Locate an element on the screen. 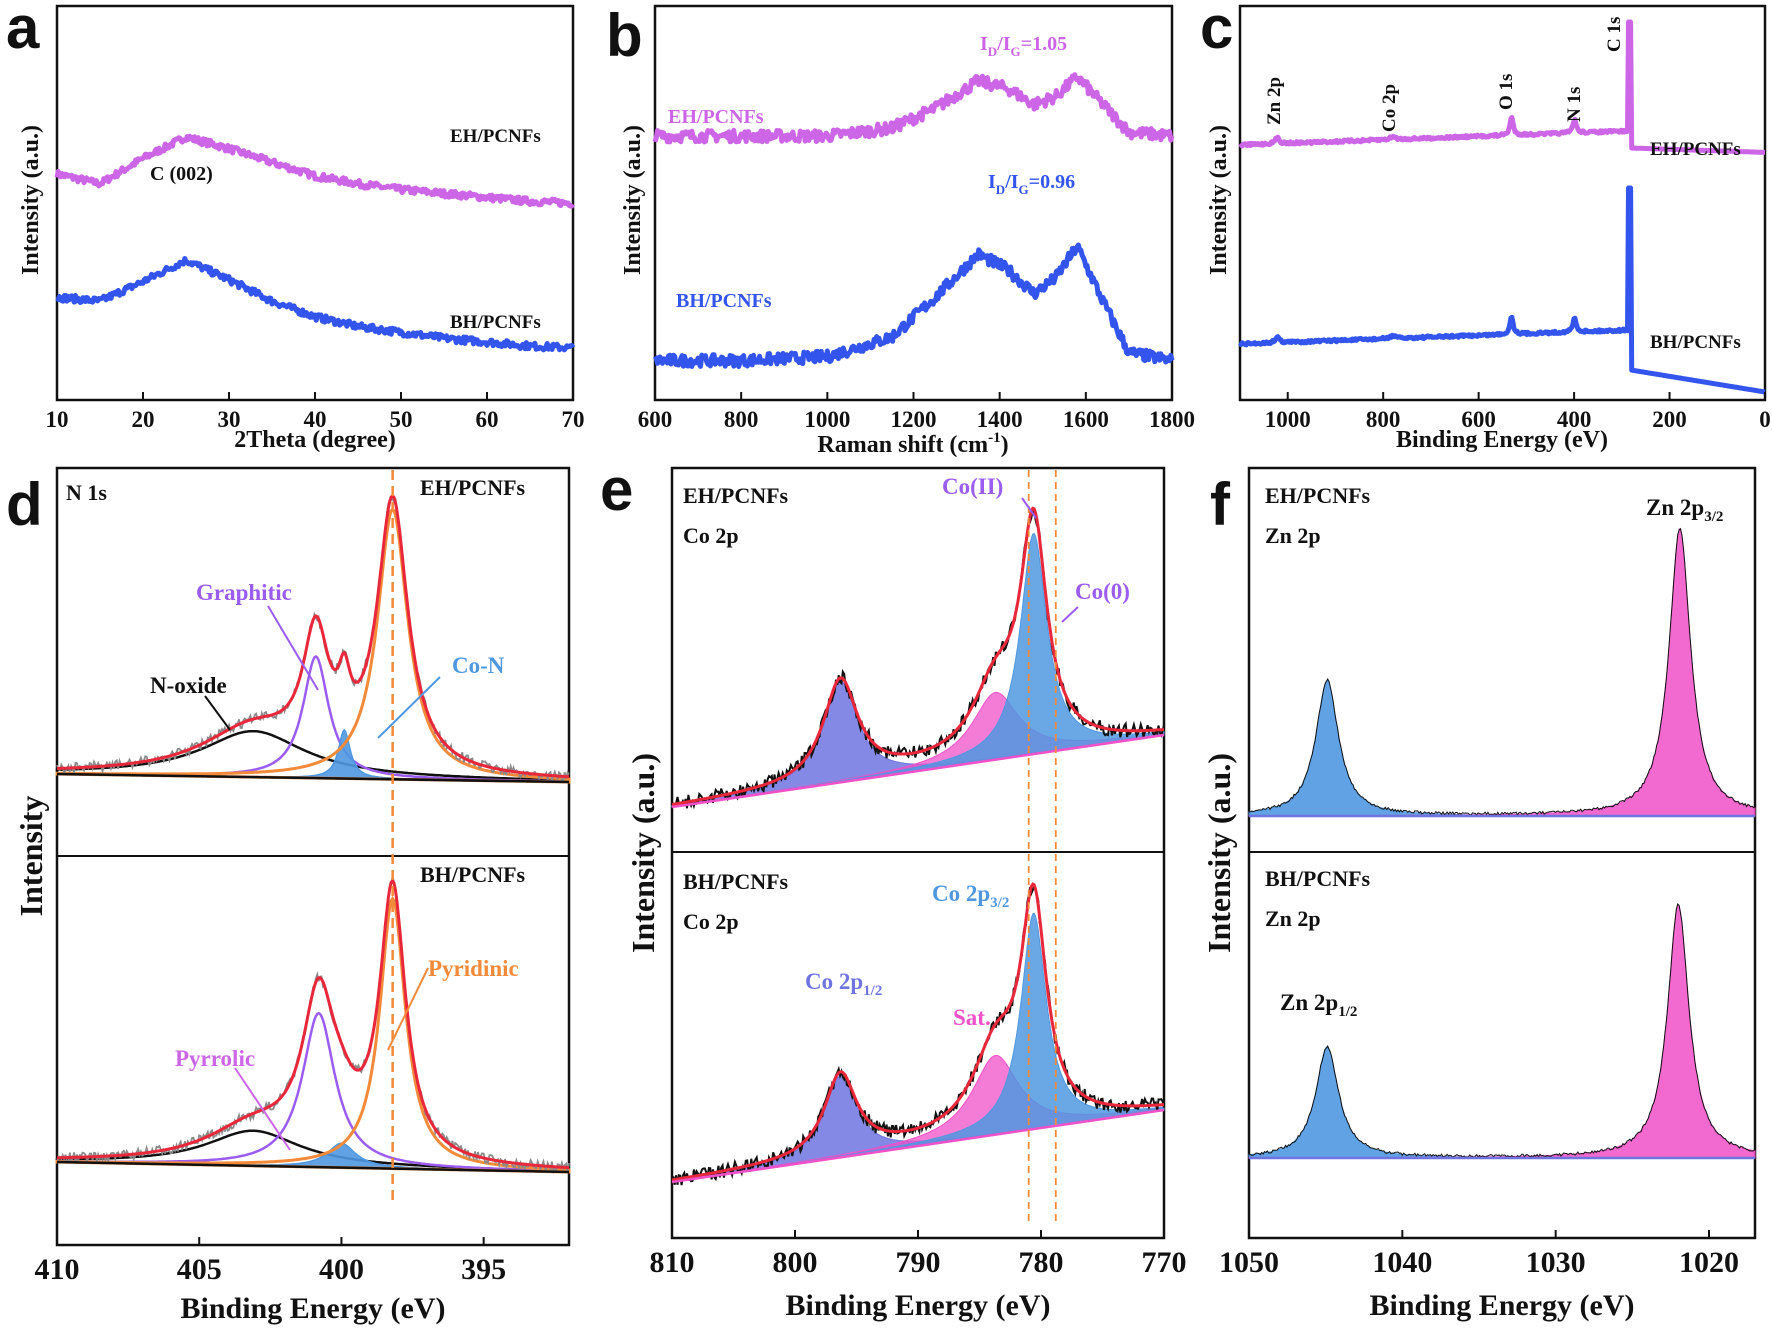  co2p-x-tick-label: 790 is located at coordinates (918, 1262).